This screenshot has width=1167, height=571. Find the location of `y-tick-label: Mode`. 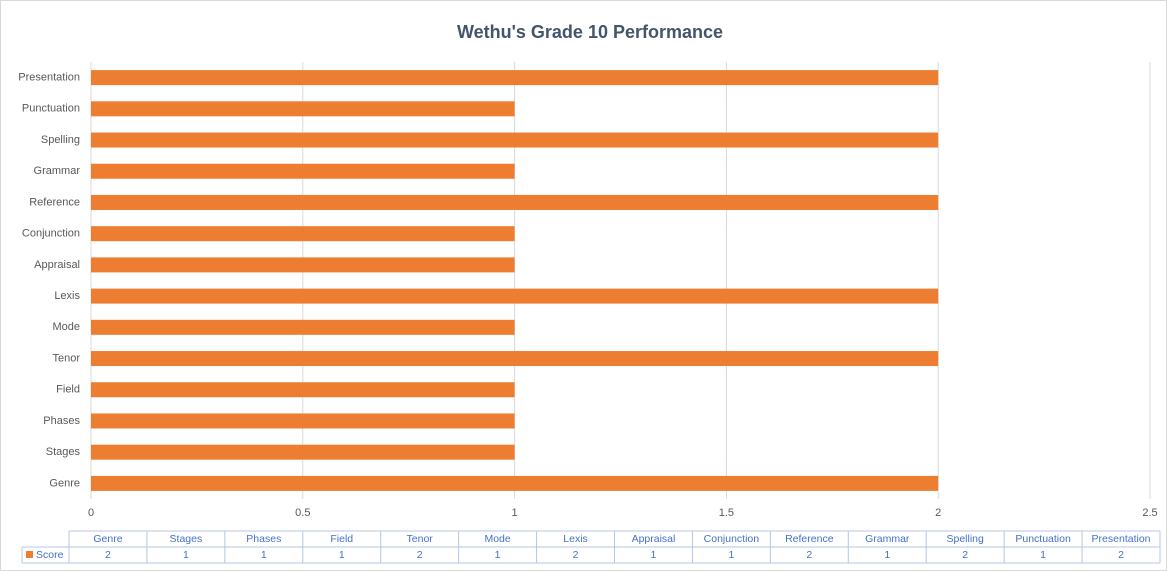

y-tick-label: Mode is located at coordinates (66, 327).